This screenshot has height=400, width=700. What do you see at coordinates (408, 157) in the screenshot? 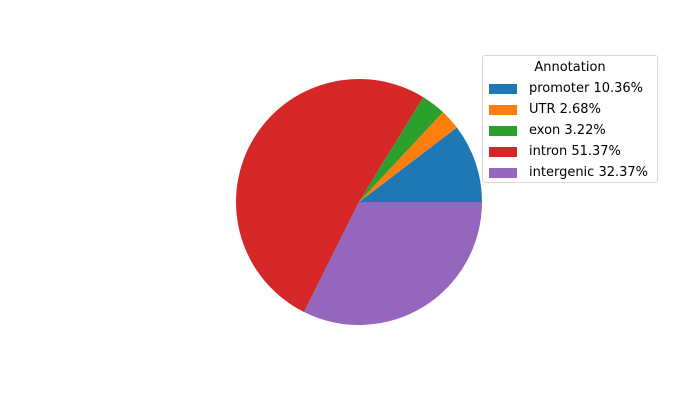
I see `pie-slice-utr` at bounding box center [408, 157].